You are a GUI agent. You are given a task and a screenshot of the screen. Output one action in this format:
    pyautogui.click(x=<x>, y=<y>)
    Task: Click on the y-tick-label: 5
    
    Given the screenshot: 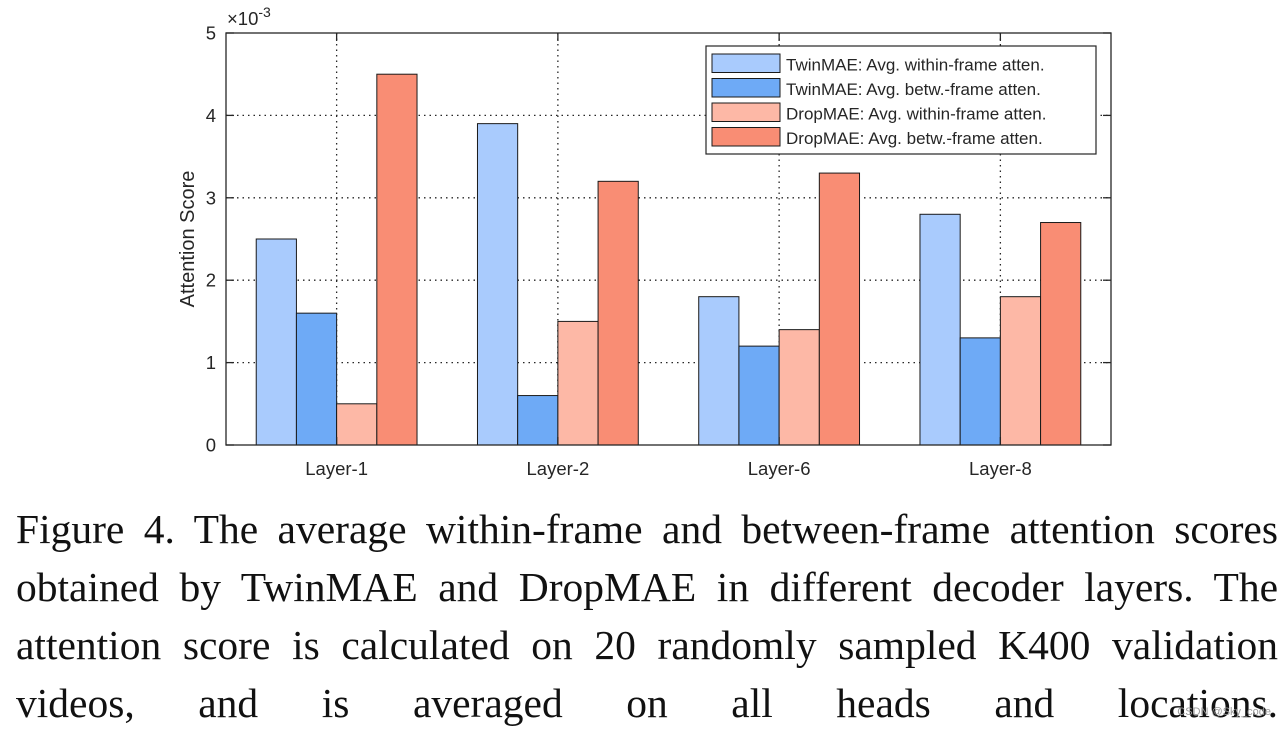 What is the action you would take?
    pyautogui.click(x=211, y=33)
    